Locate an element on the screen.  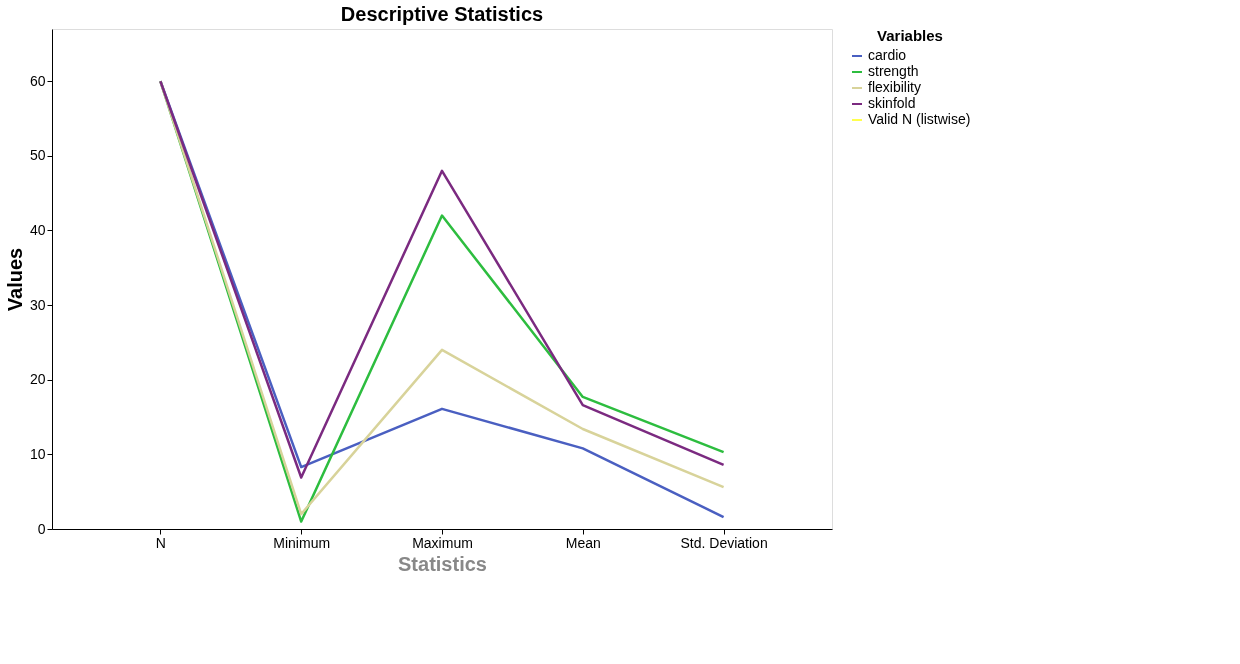
y-tick-label: 0 is located at coordinates (41, 528).